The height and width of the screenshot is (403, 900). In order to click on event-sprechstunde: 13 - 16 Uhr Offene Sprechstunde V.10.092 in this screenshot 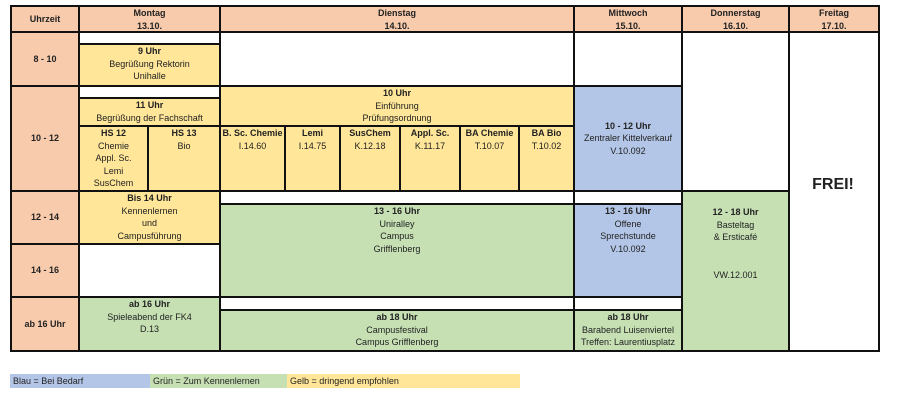, I will do `click(628, 250)`.